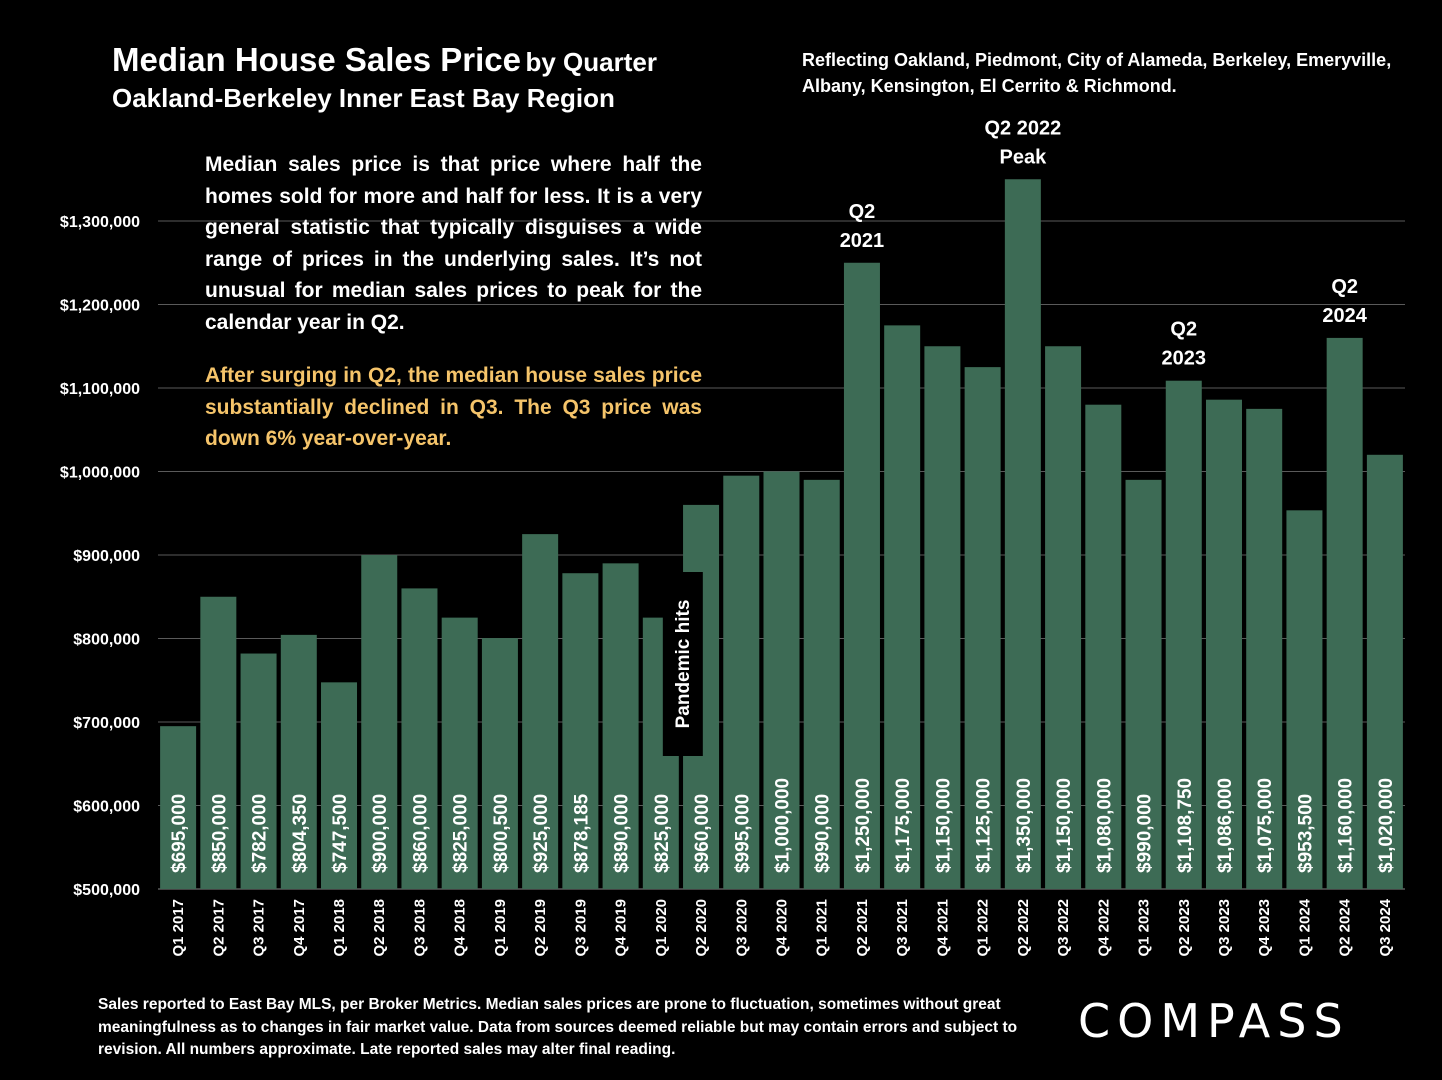 The image size is (1442, 1080). Describe the element at coordinates (106, 807) in the screenshot. I see `y-tick-label: $600,000` at that location.